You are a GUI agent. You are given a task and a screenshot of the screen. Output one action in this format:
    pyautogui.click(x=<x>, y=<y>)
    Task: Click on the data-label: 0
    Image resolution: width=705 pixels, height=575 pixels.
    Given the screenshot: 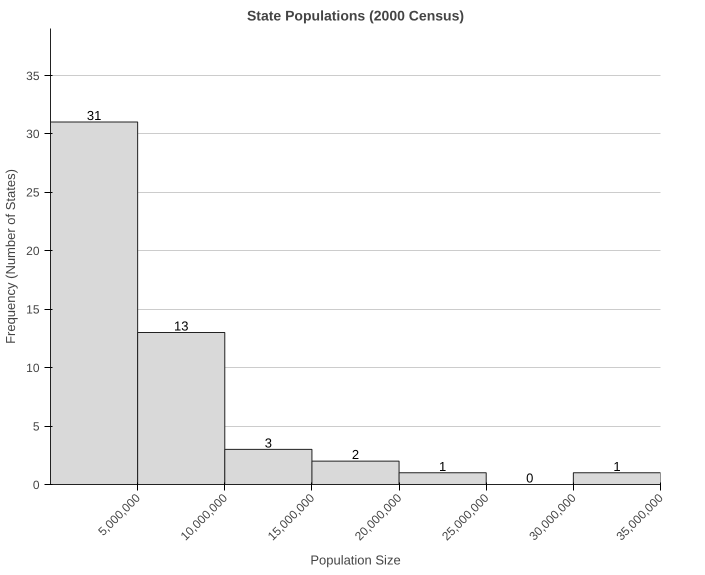 What is the action you would take?
    pyautogui.click(x=530, y=478)
    